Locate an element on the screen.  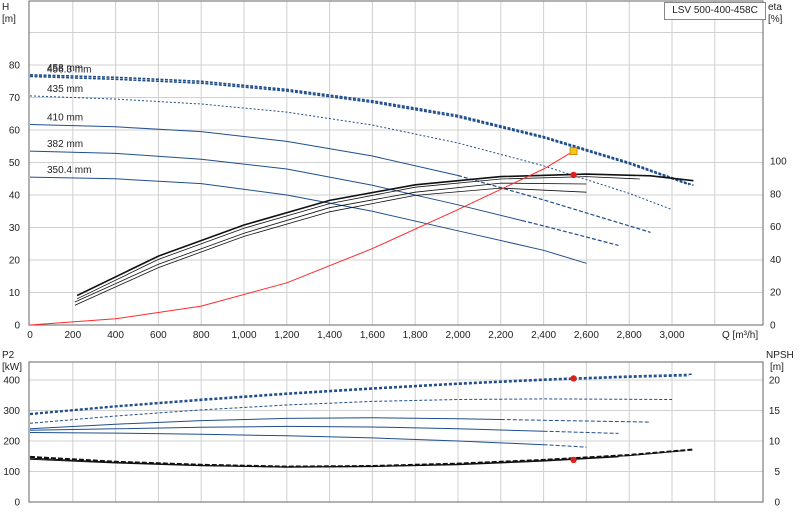
chart-title: LSV 500-400-458C is located at coordinates (715, 11).